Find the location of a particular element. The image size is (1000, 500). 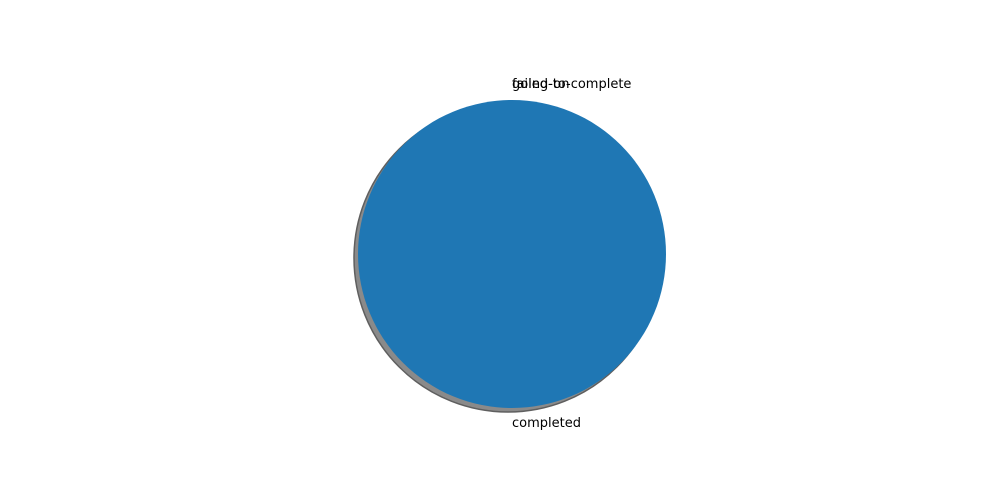

slice-label-going-on: going-on is located at coordinates (540, 84).